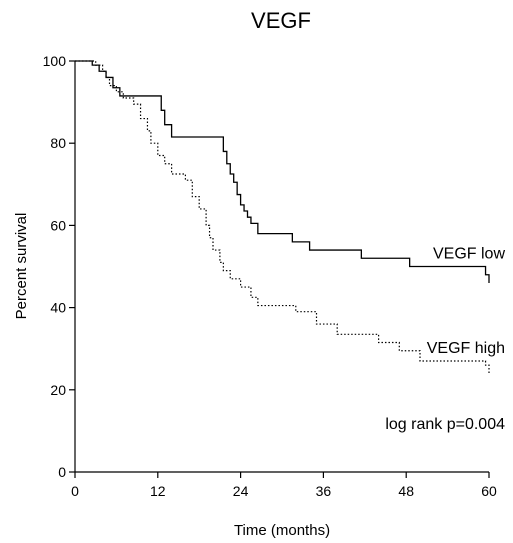 Image resolution: width=513 pixels, height=543 pixels. Describe the element at coordinates (75, 491) in the screenshot. I see `x-tick-label: 0` at that location.